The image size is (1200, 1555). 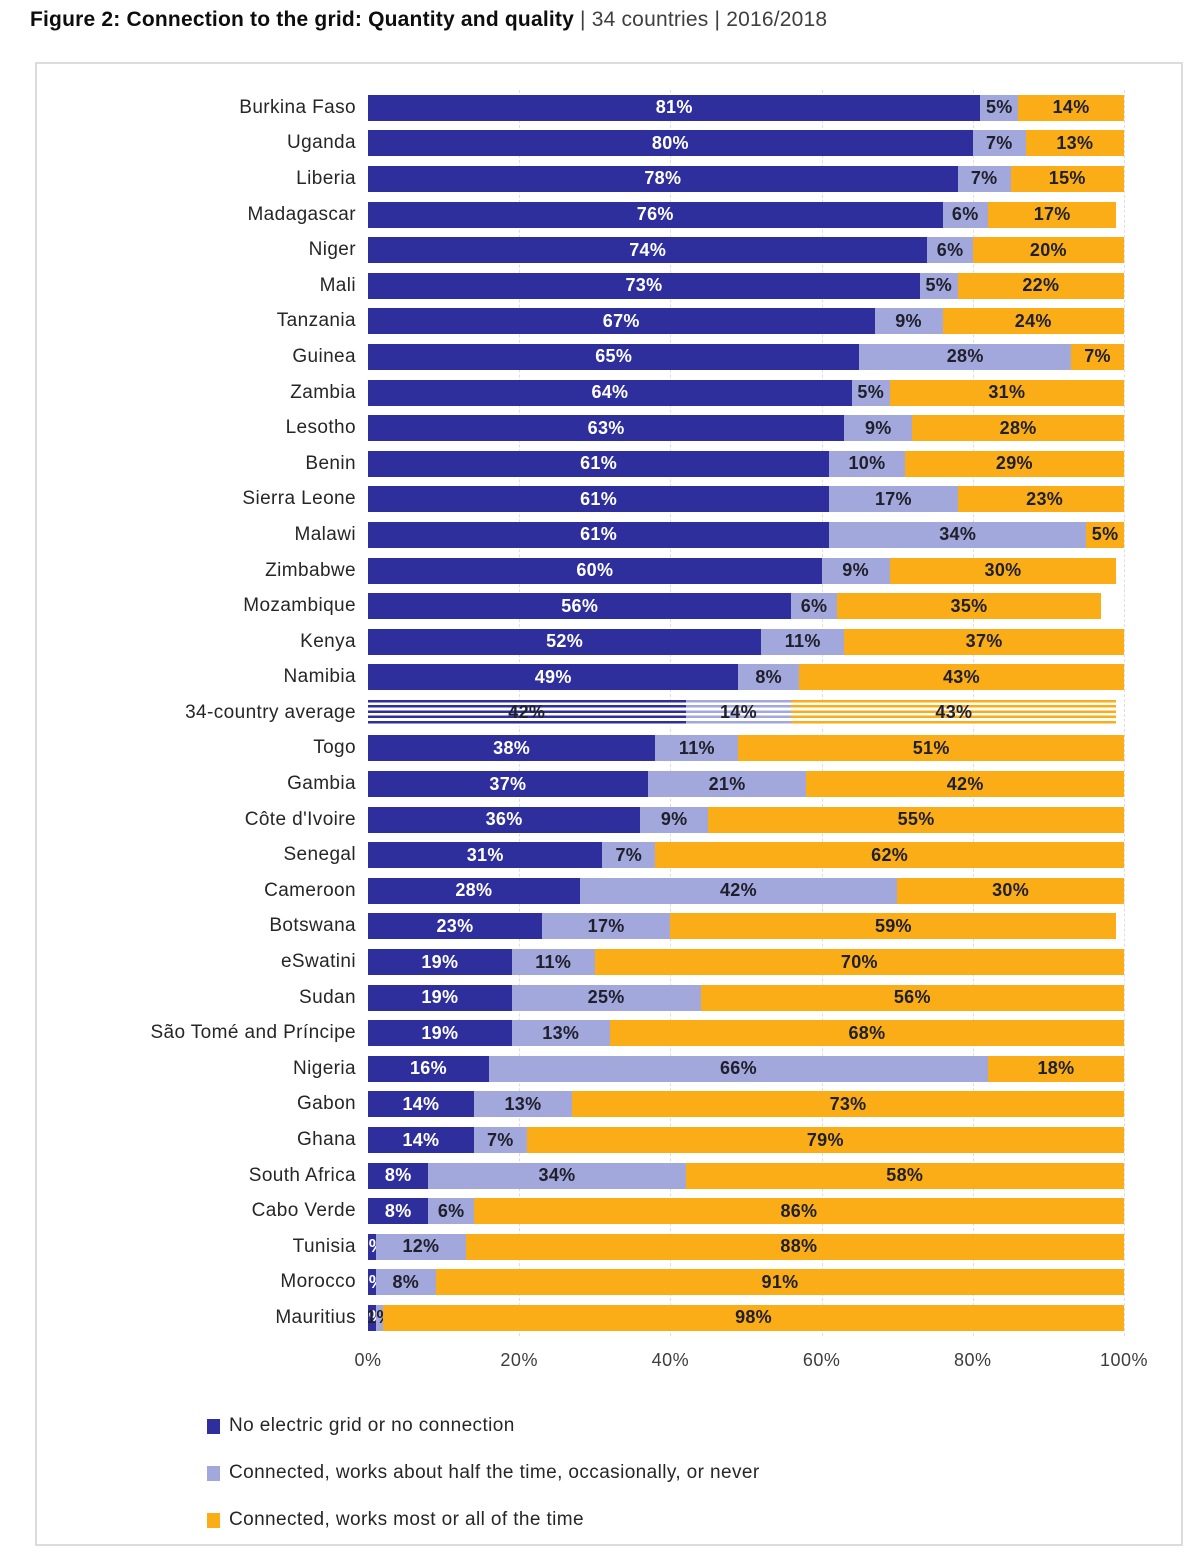 I want to click on bar-segment-no-connection: 81%, so click(x=674, y=107).